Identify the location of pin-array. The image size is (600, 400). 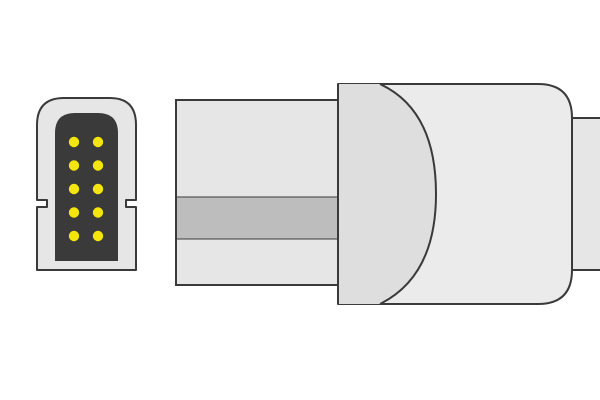
(86, 189).